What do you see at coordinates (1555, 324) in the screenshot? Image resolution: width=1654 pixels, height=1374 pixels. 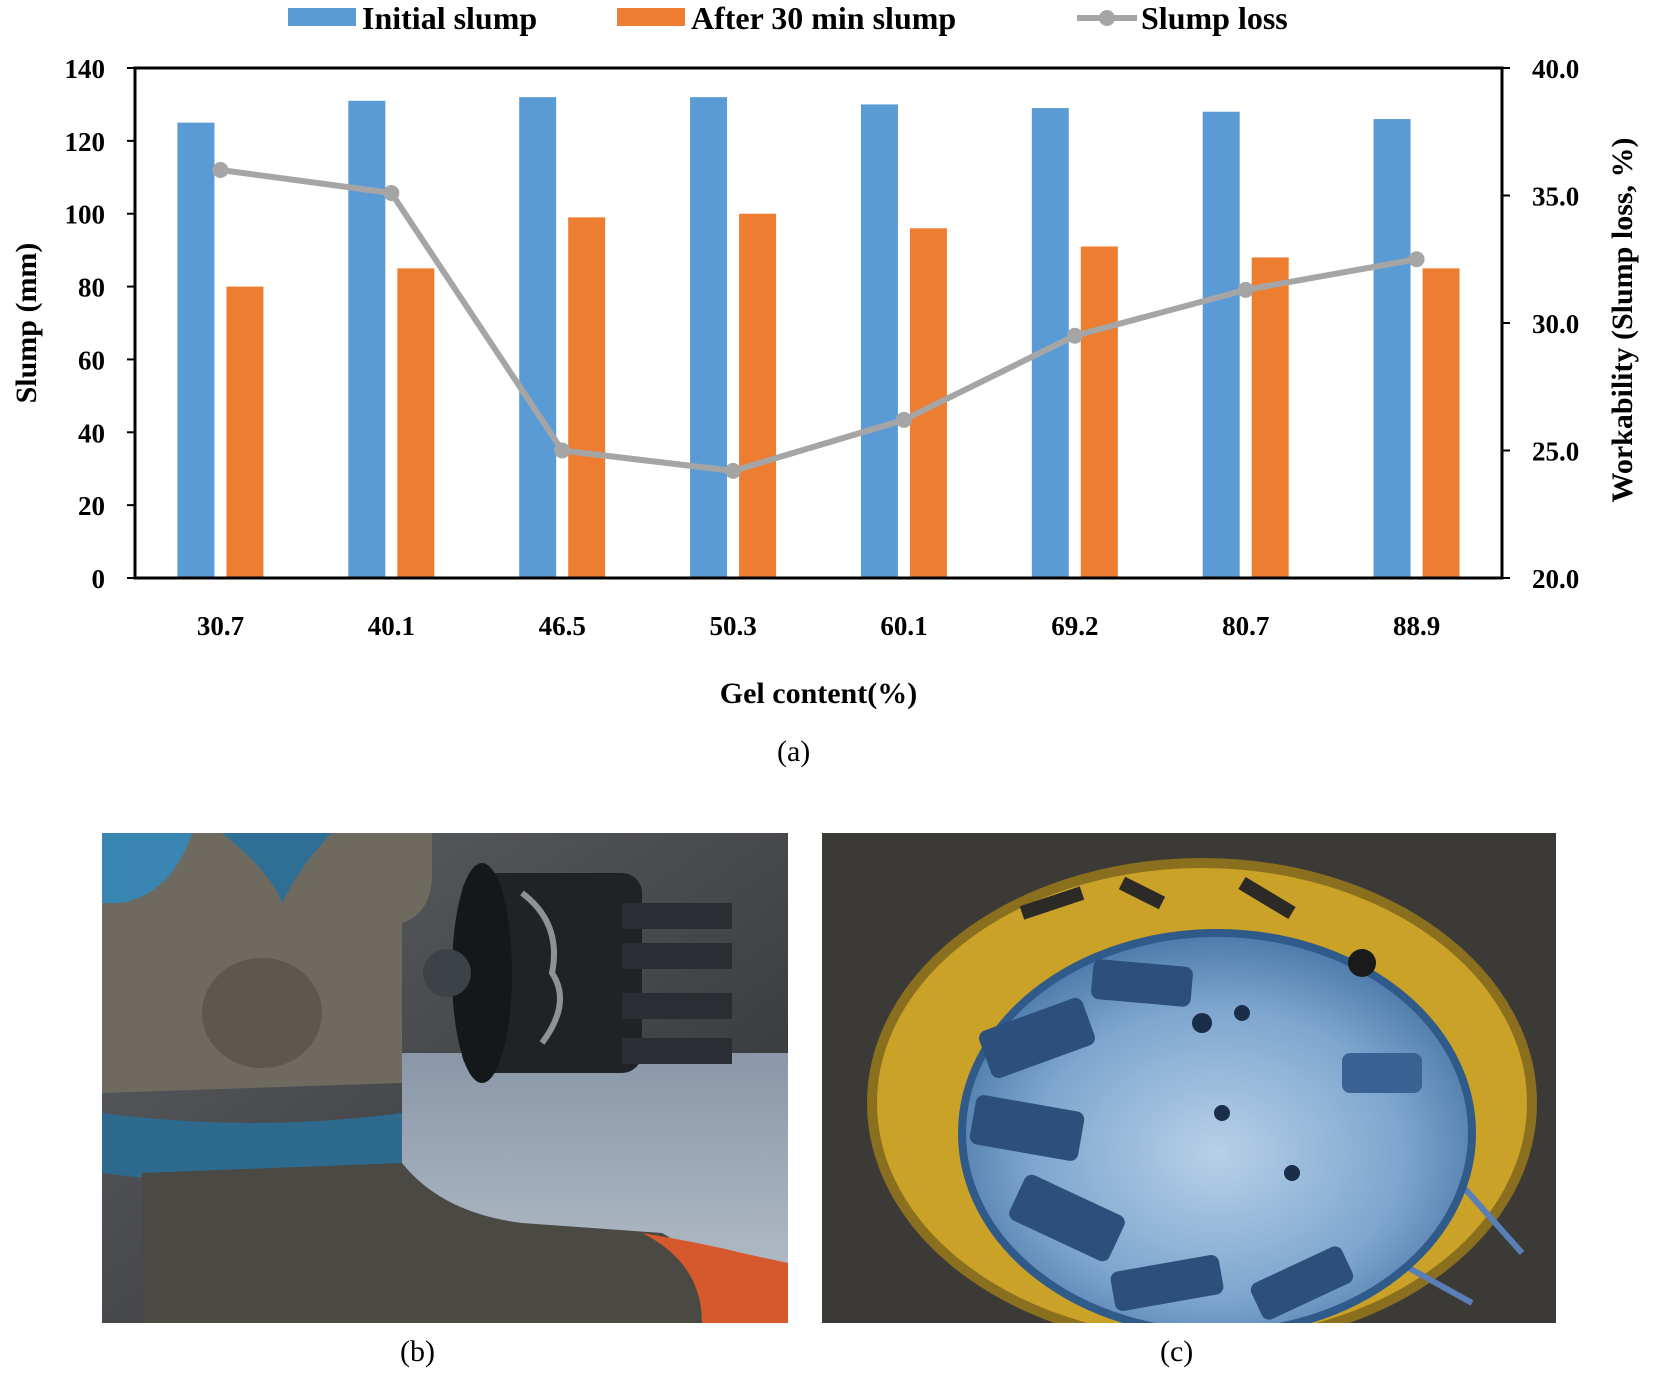 I see `right-tick-label-2: 30.0` at bounding box center [1555, 324].